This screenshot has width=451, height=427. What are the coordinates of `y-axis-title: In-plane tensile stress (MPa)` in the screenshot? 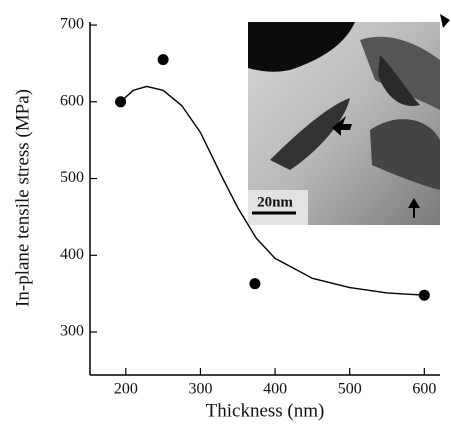 It's located at (22, 198).